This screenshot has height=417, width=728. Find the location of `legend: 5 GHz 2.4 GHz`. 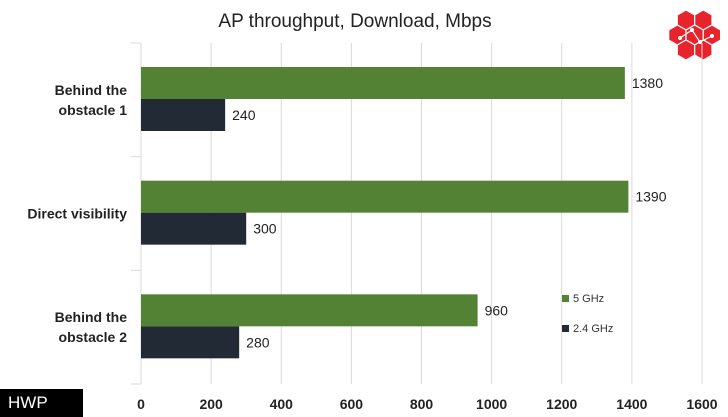

legend: 5 GHz 2.4 GHz is located at coordinates (587, 314).